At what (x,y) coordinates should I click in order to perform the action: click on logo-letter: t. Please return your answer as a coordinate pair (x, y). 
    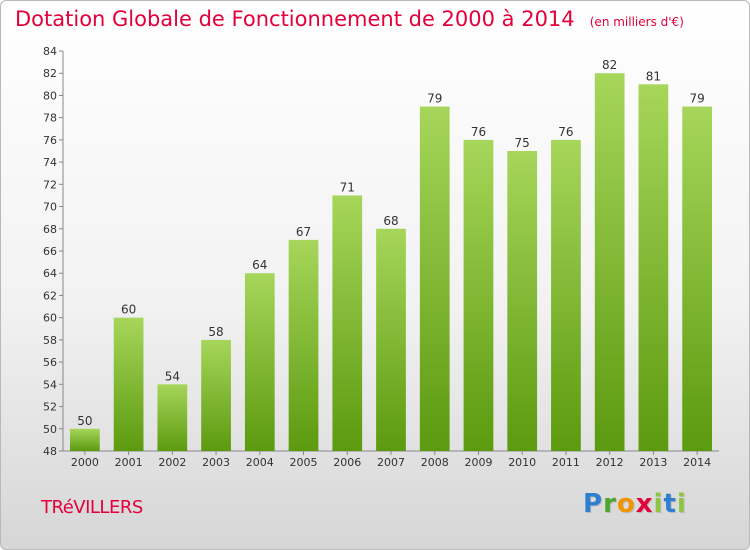
    Looking at the image, I should click on (670, 504).